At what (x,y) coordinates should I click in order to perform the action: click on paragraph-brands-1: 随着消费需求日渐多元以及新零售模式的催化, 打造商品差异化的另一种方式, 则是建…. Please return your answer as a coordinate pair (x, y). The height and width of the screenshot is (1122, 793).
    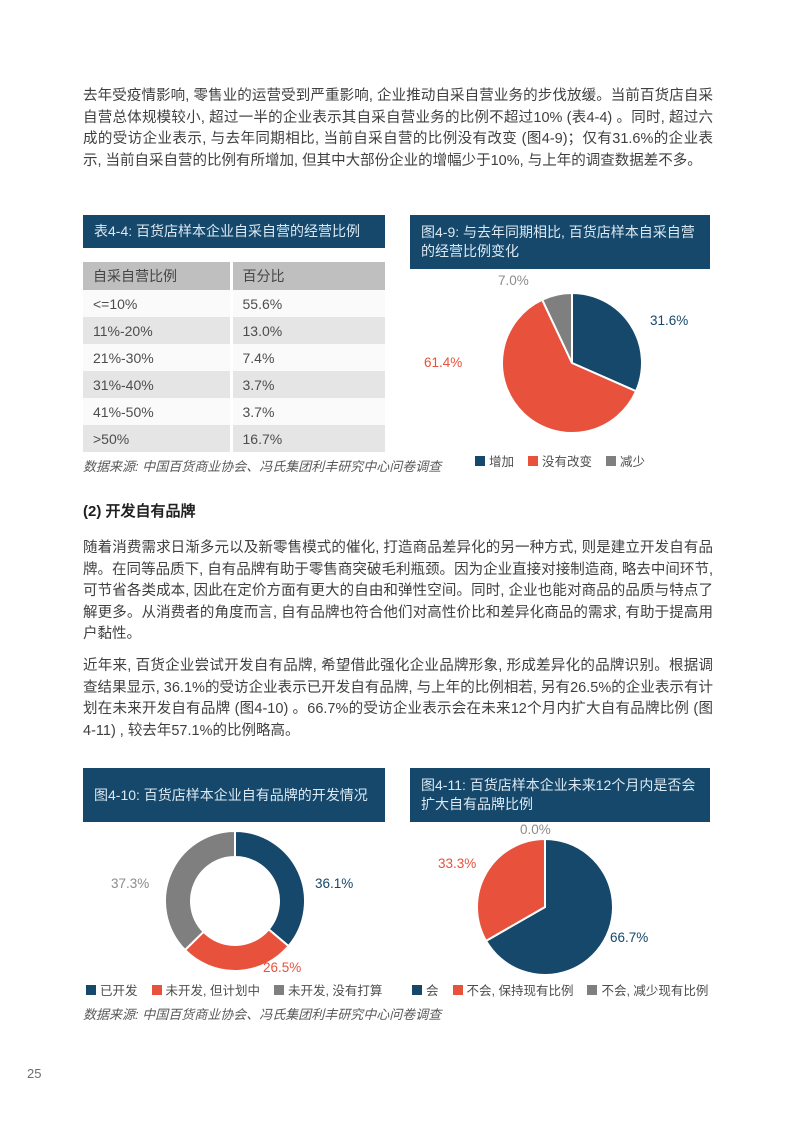
    Looking at the image, I should click on (398, 591).